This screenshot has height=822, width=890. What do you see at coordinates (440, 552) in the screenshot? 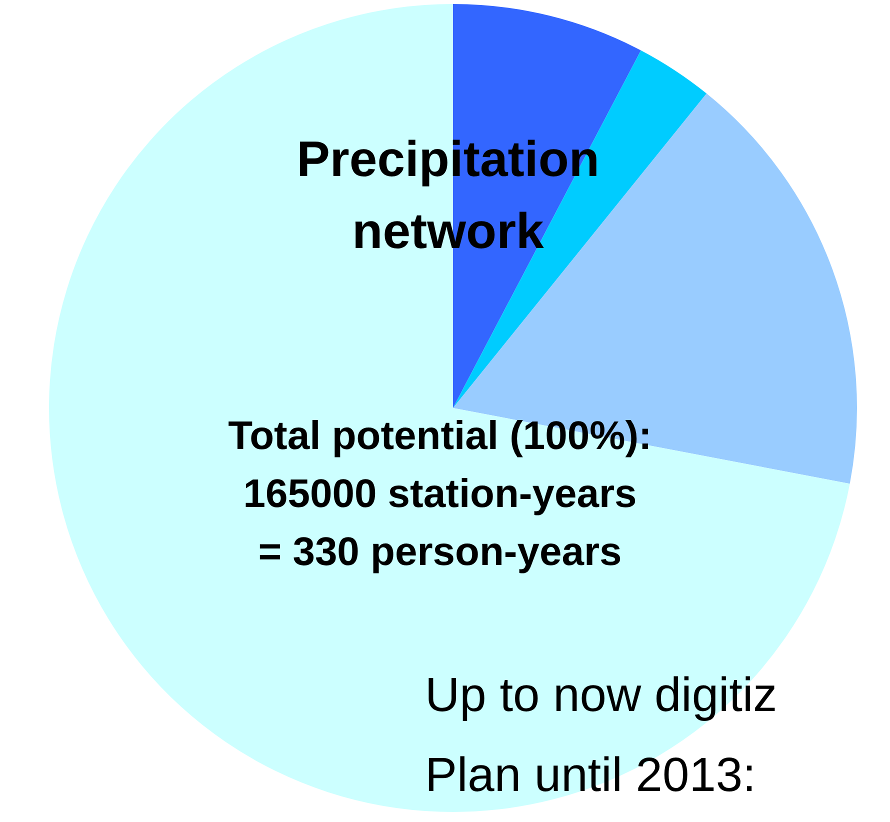
I see `text: = 330 person-years` at bounding box center [440, 552].